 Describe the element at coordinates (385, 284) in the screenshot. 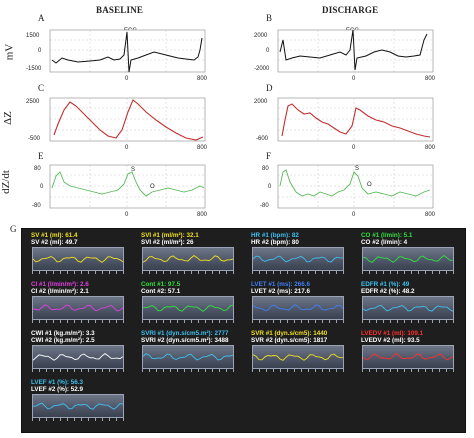

I see `edfr-line-1: EDFR #1 (%): 49` at that location.